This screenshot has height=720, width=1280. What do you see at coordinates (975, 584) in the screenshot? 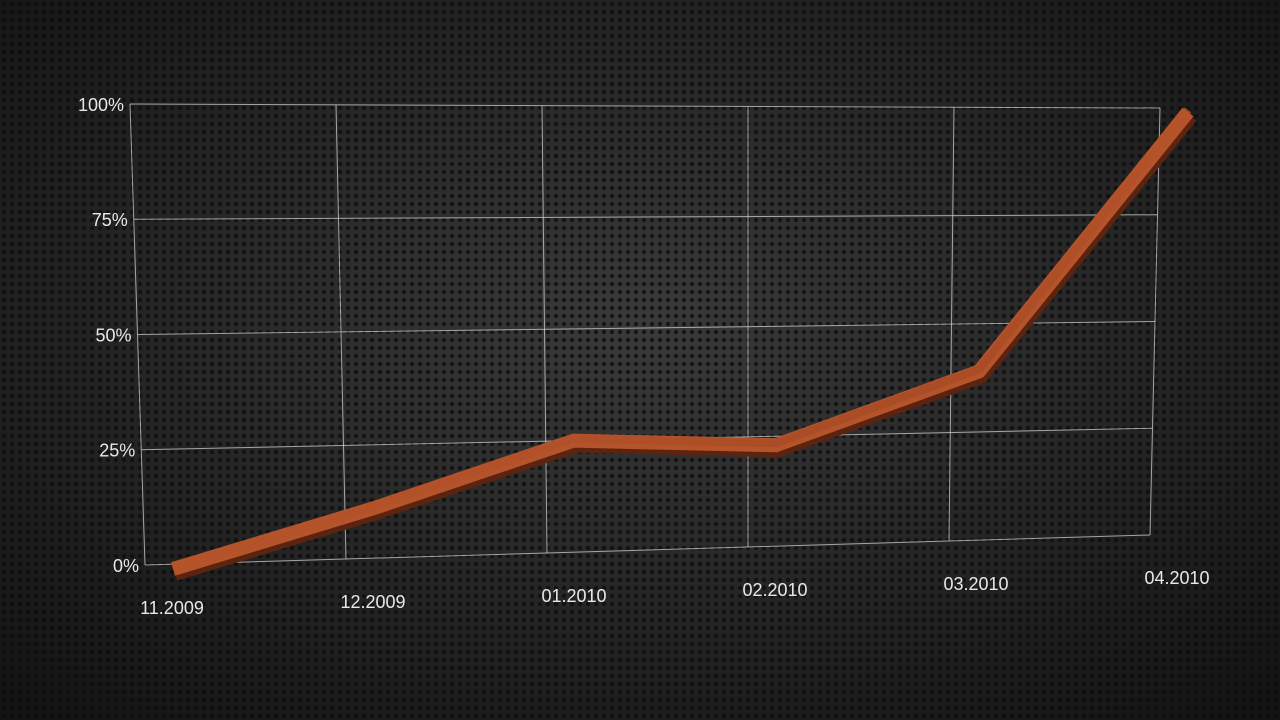
I see `x-tick-label: 03.2010` at bounding box center [975, 584].